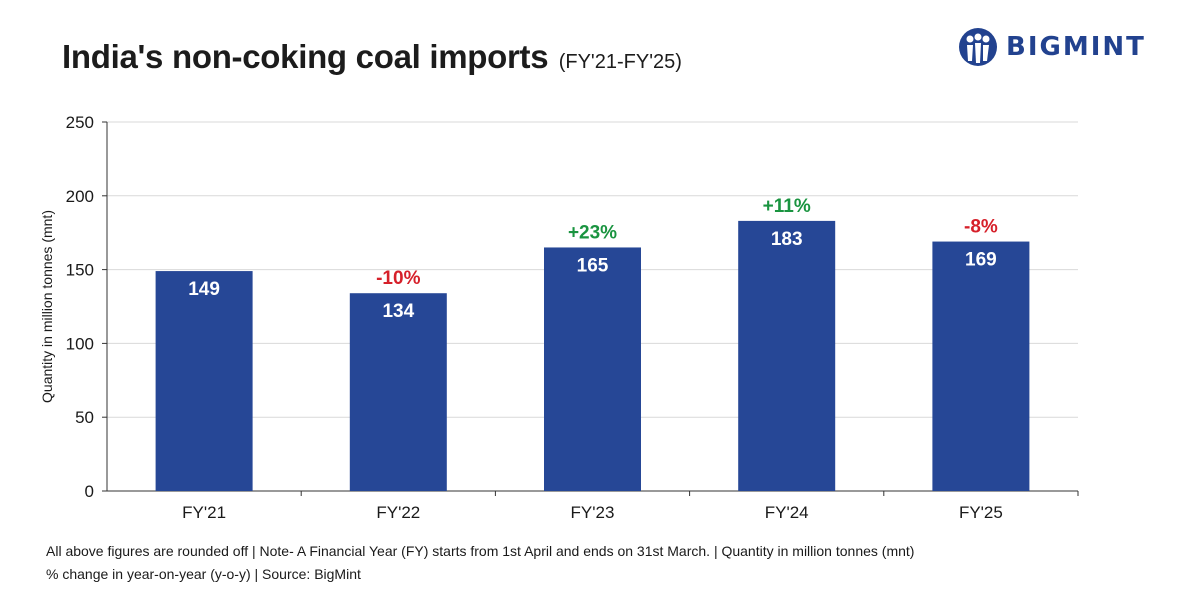 This screenshot has height=600, width=1200. I want to click on bigmint-logo: BIGMINT, so click(1052, 47).